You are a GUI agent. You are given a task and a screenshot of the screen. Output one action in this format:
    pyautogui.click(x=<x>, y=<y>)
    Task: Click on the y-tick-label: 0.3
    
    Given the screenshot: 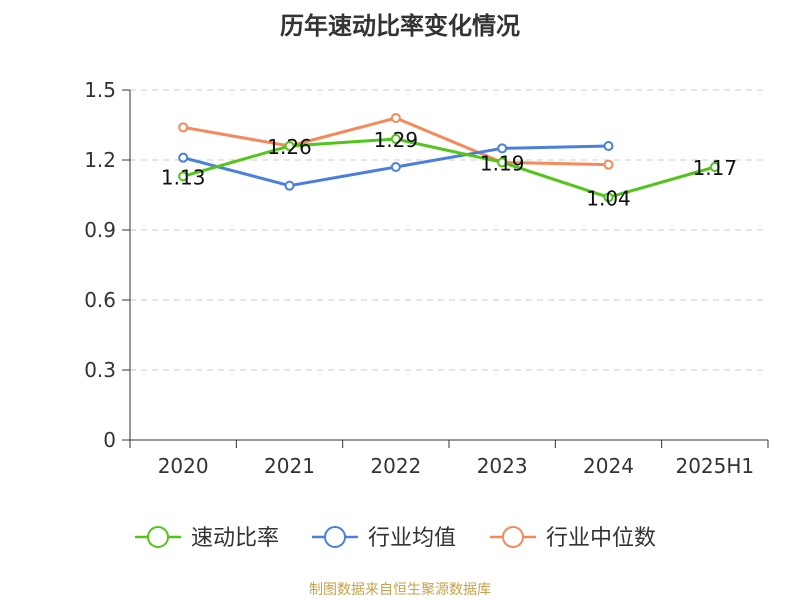 What is the action you would take?
    pyautogui.click(x=100, y=370)
    